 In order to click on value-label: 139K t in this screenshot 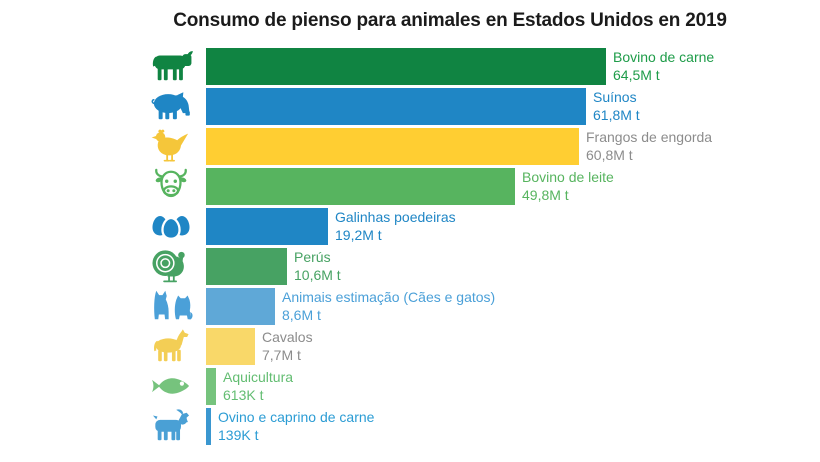, I will do `click(238, 435)`.